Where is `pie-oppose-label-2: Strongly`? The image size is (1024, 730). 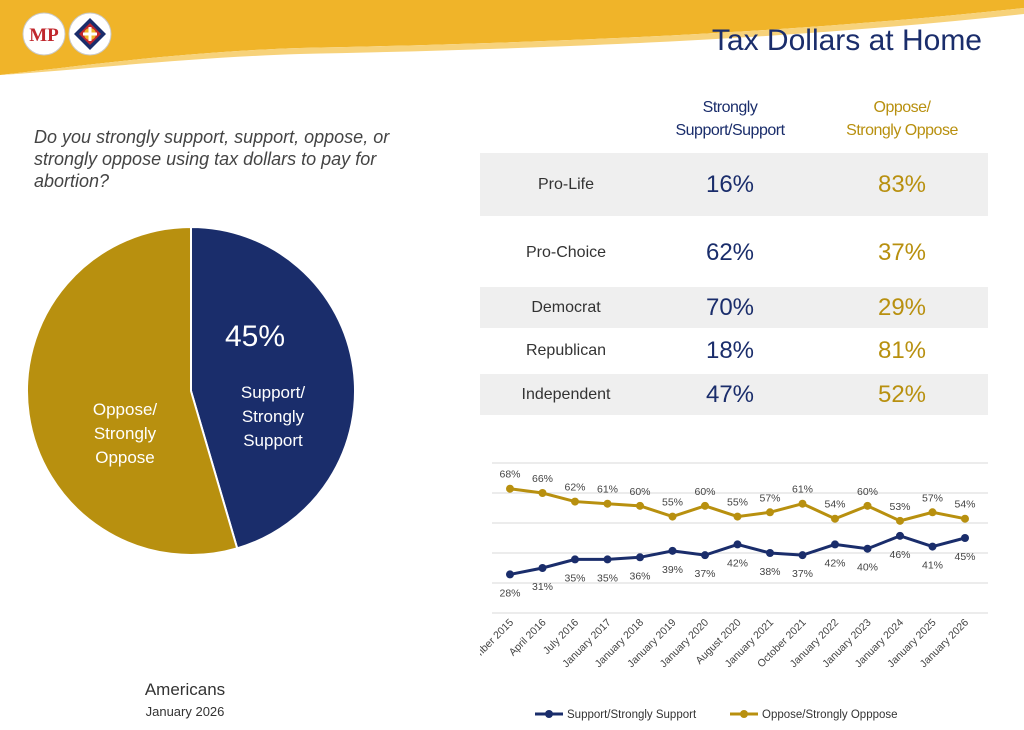
pie-oppose-label-2: Strongly is located at coordinates (125, 433).